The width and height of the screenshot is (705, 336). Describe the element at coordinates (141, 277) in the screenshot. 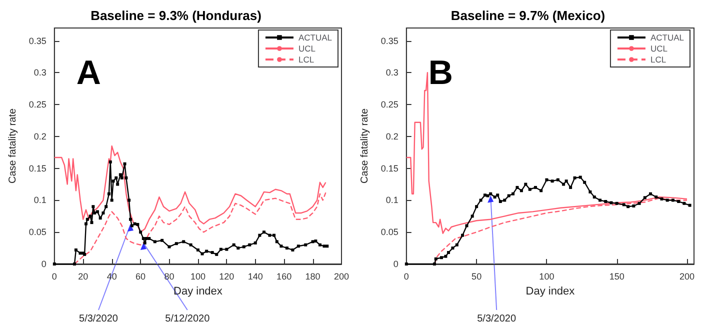

I see `x-tick-label: 60` at that location.